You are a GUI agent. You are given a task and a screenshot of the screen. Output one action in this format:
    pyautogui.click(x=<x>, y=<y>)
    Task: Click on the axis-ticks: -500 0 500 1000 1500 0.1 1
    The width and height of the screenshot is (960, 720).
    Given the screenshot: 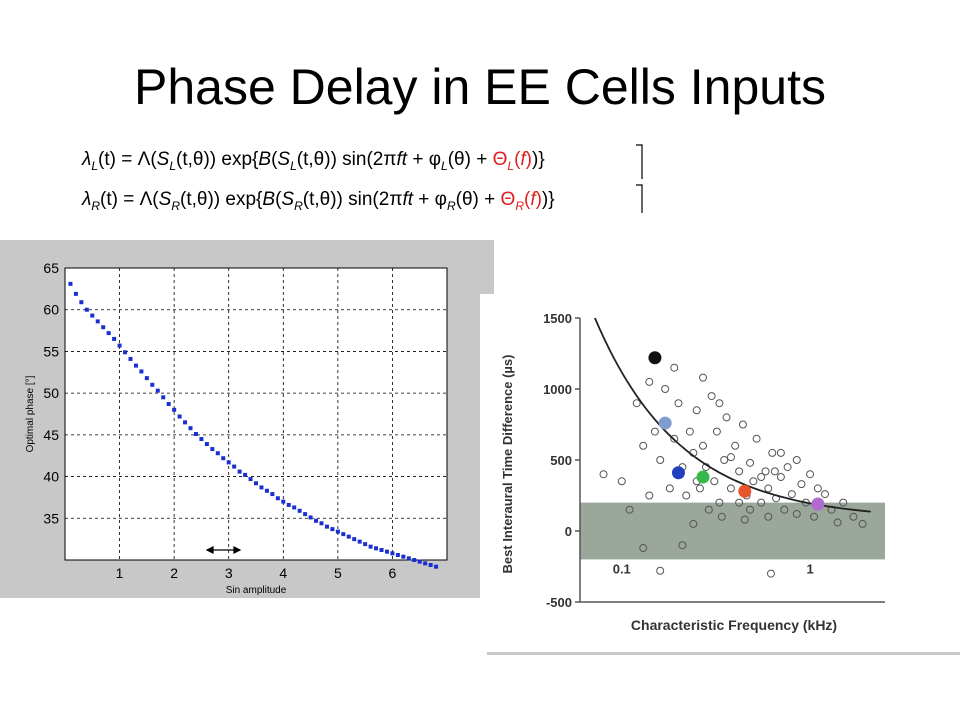 What is the action you would take?
    pyautogui.click(x=678, y=460)
    